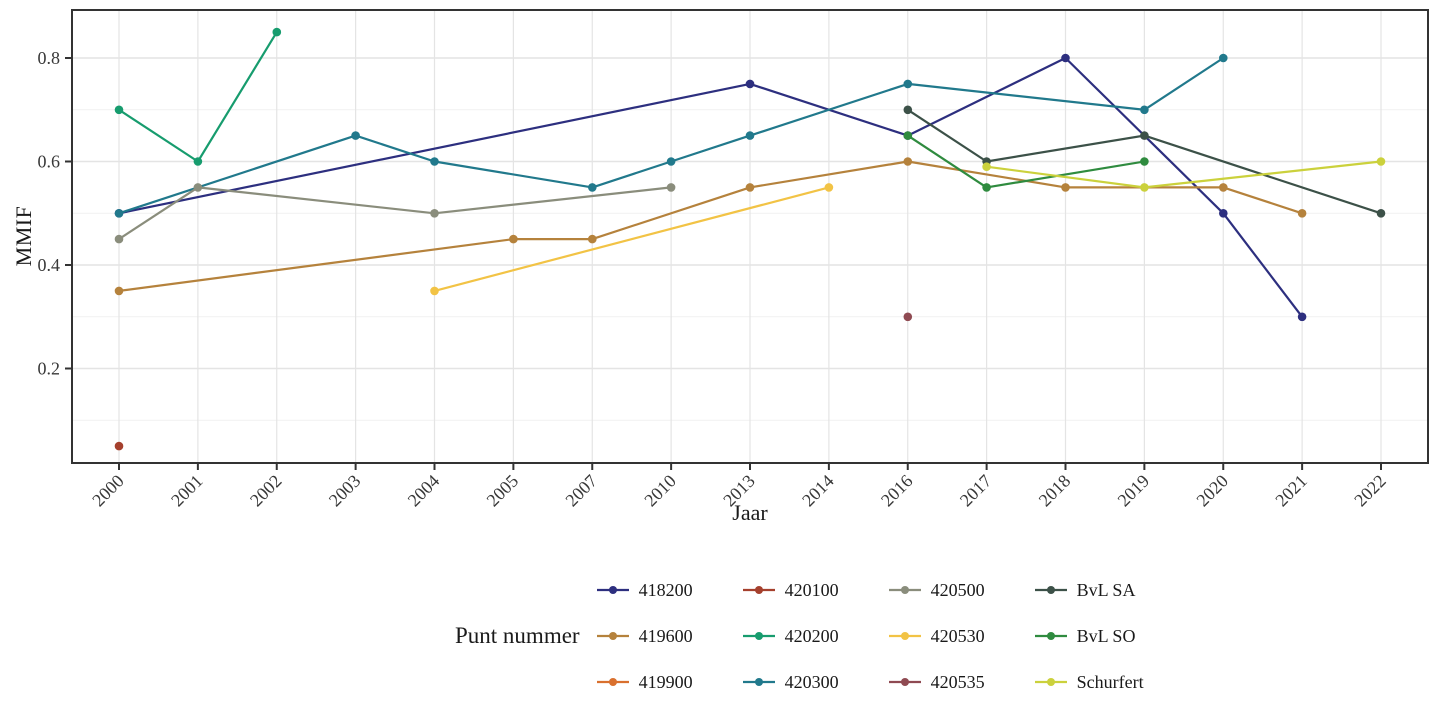  What do you see at coordinates (1381, 213) in the screenshot?
I see `series-point-BvL SA-2022` at bounding box center [1381, 213].